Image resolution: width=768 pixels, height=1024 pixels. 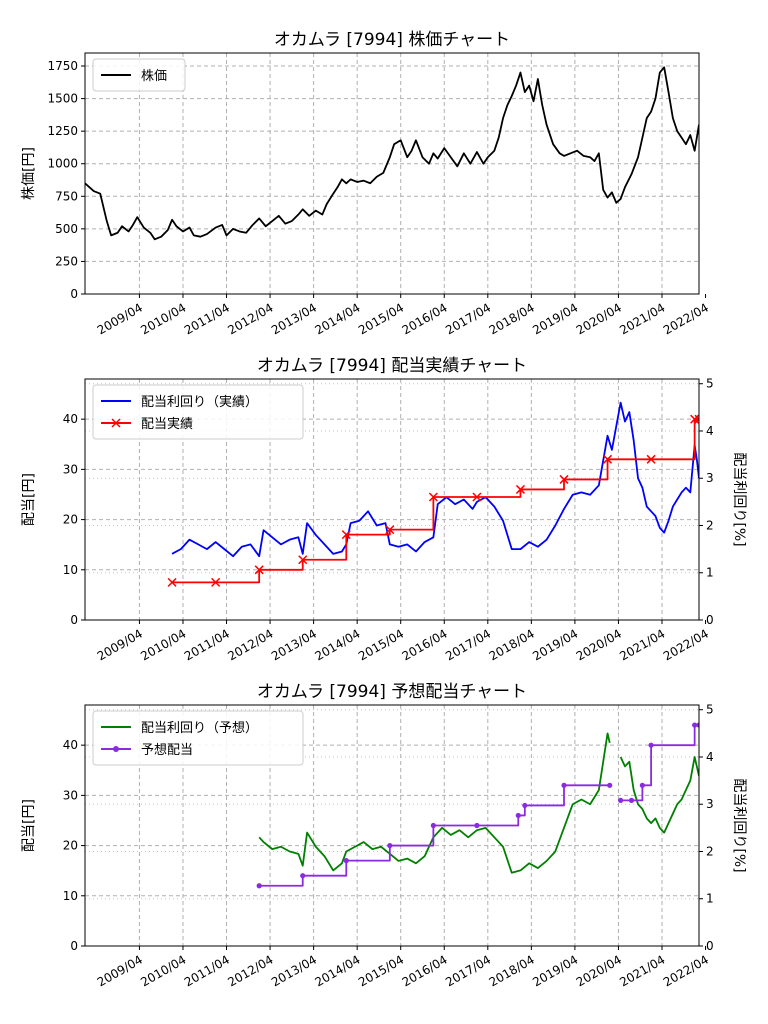 I want to click on legend-label: 株価, so click(x=154, y=76).